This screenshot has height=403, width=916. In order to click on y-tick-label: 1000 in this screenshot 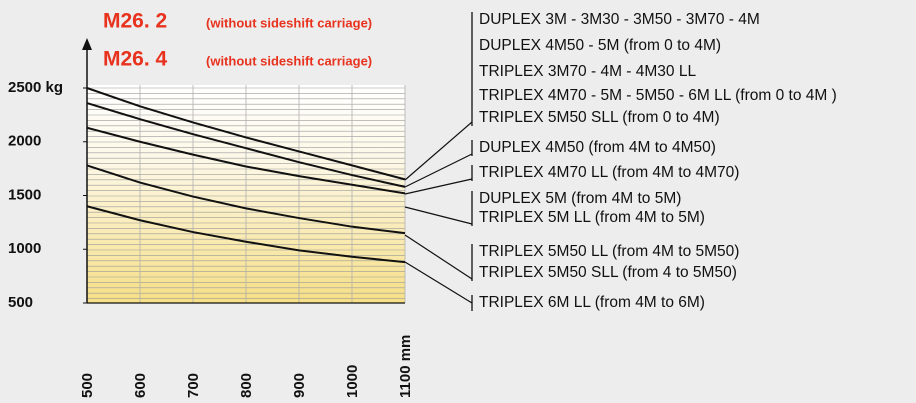, I will do `click(24, 248)`.